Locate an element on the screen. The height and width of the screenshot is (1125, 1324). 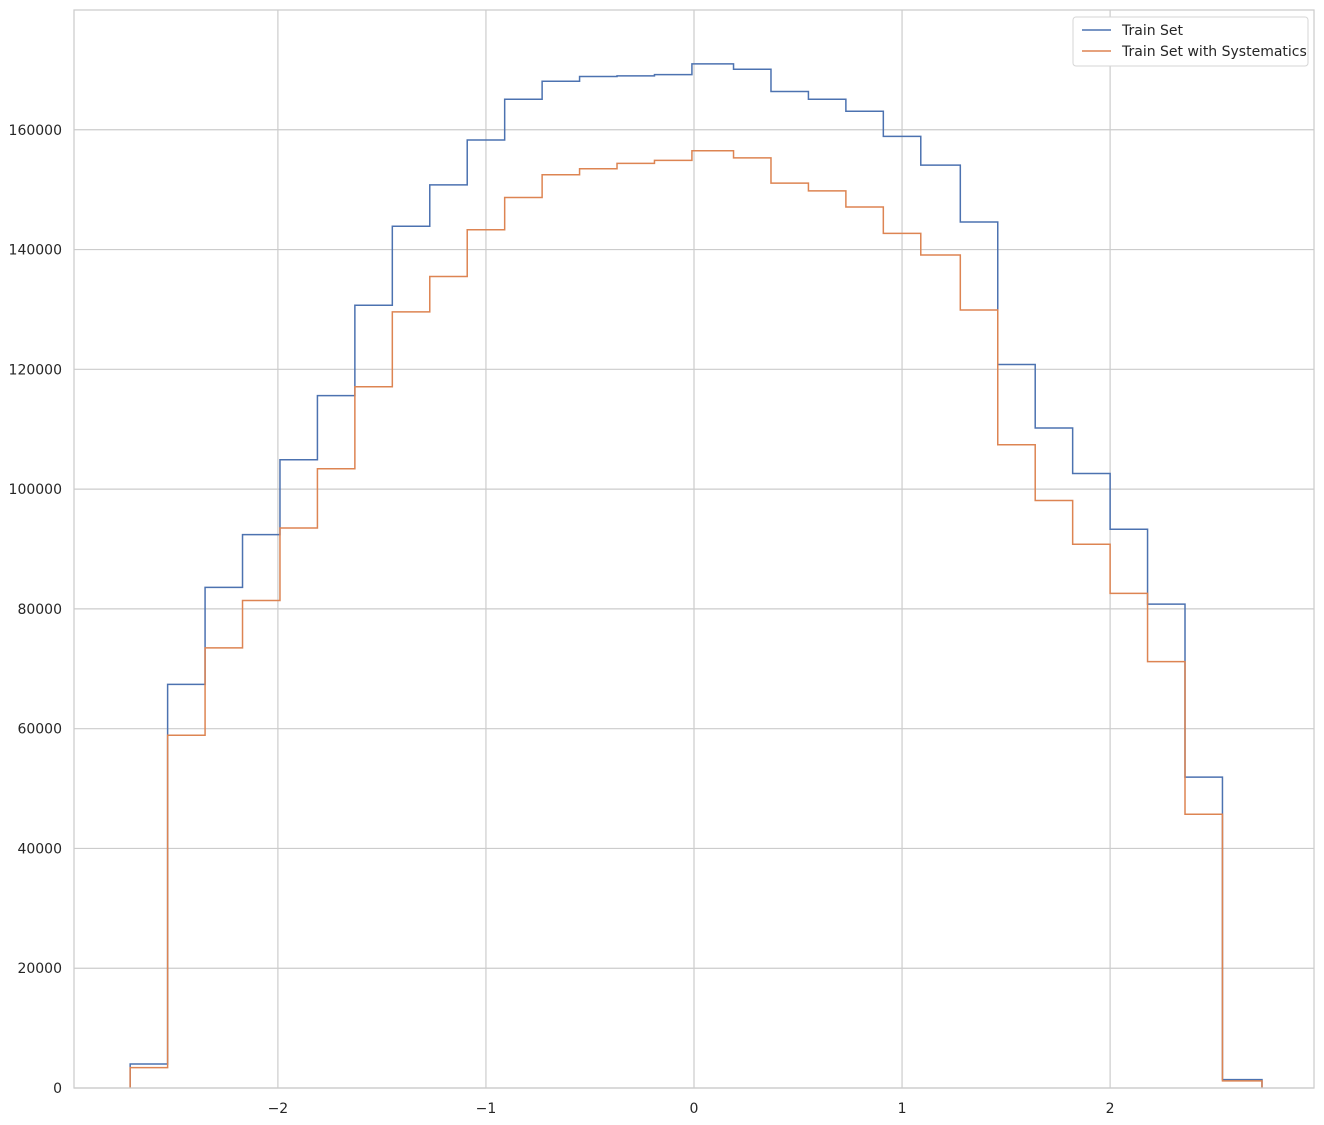
y-tick-label: 140000 is located at coordinates (35, 251).